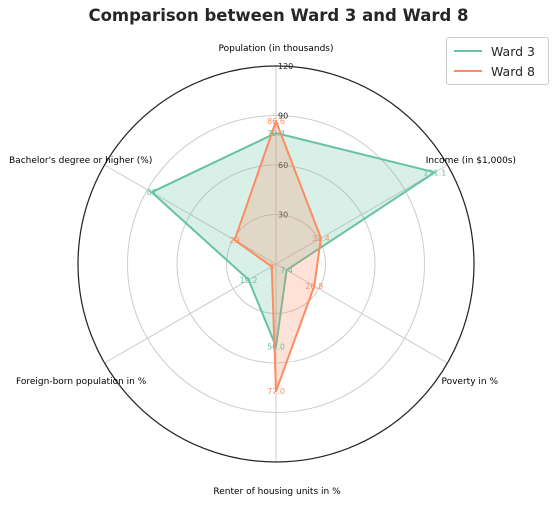  I want to click on value-label-ward-3: 50.0, so click(276, 347).